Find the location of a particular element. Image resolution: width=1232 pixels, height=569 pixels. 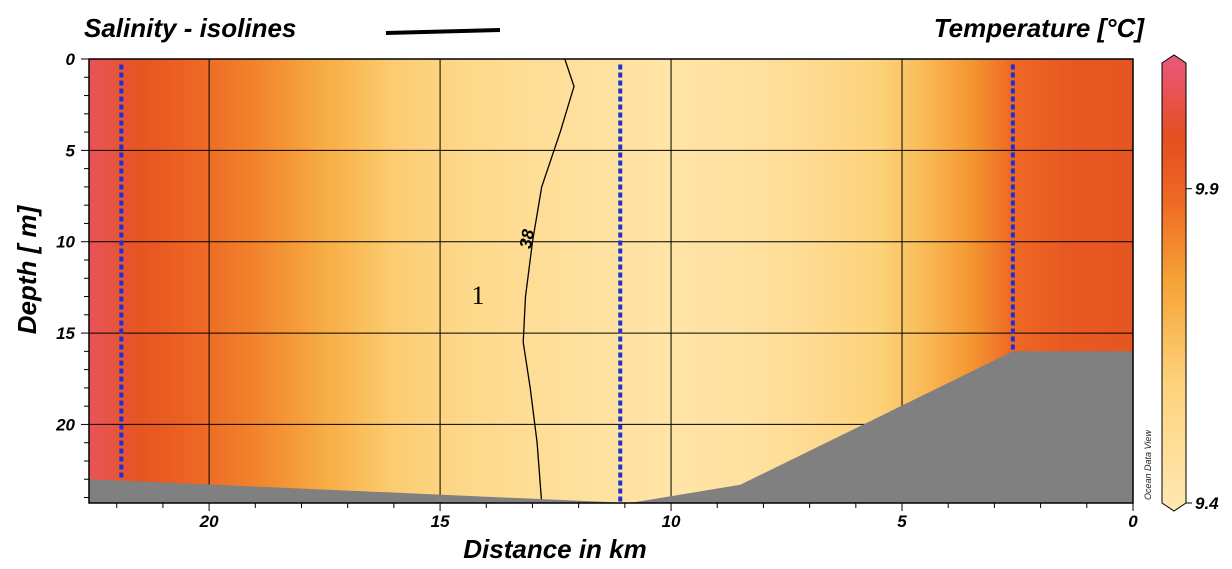

x-tick-label: 5 is located at coordinates (902, 521).